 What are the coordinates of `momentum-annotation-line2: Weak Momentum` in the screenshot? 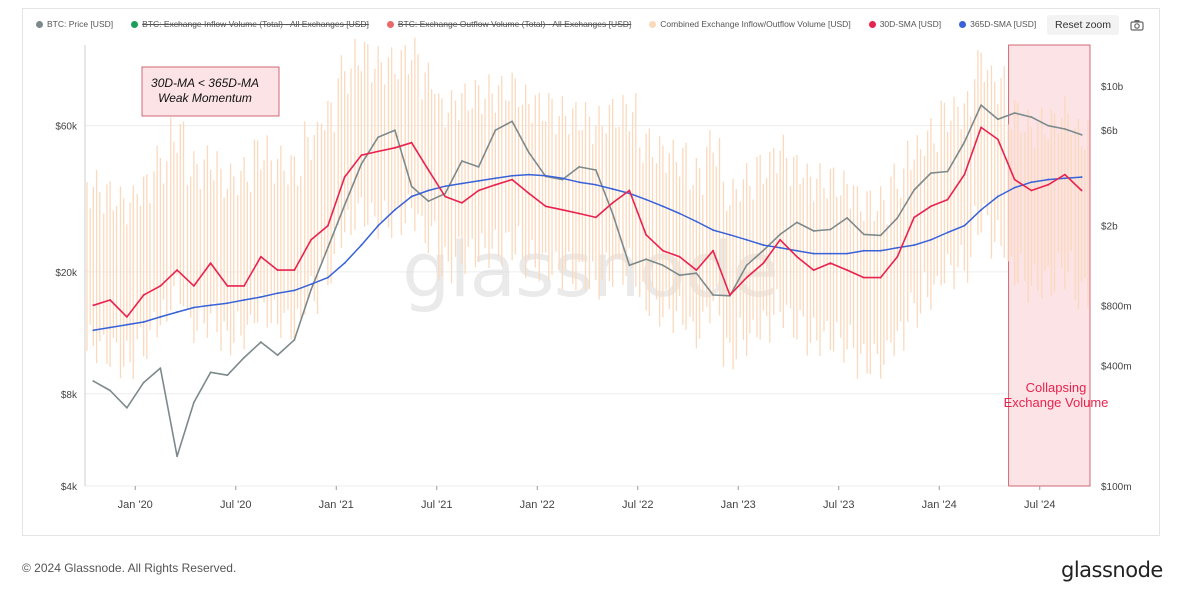 It's located at (205, 98).